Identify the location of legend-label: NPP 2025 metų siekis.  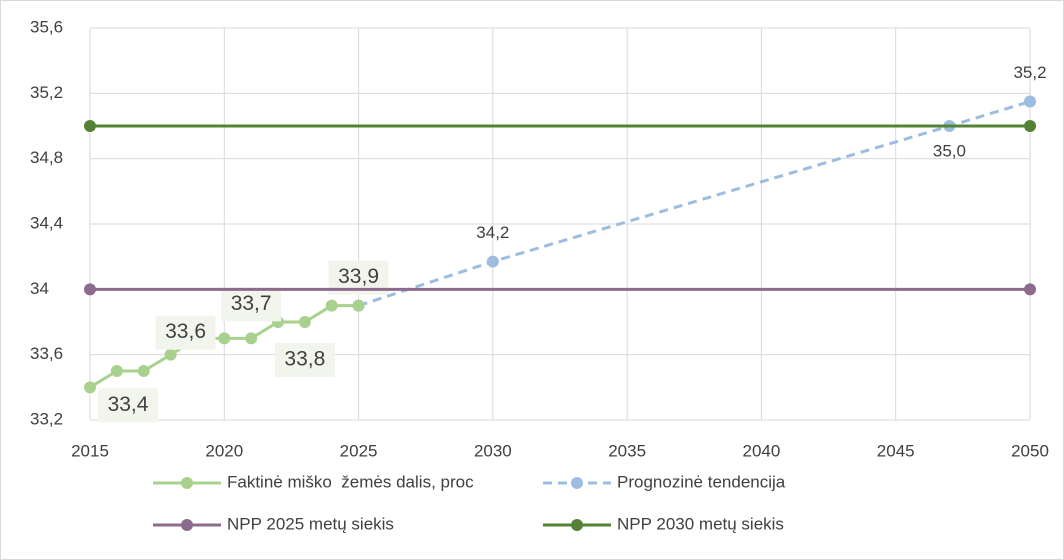
(310, 523).